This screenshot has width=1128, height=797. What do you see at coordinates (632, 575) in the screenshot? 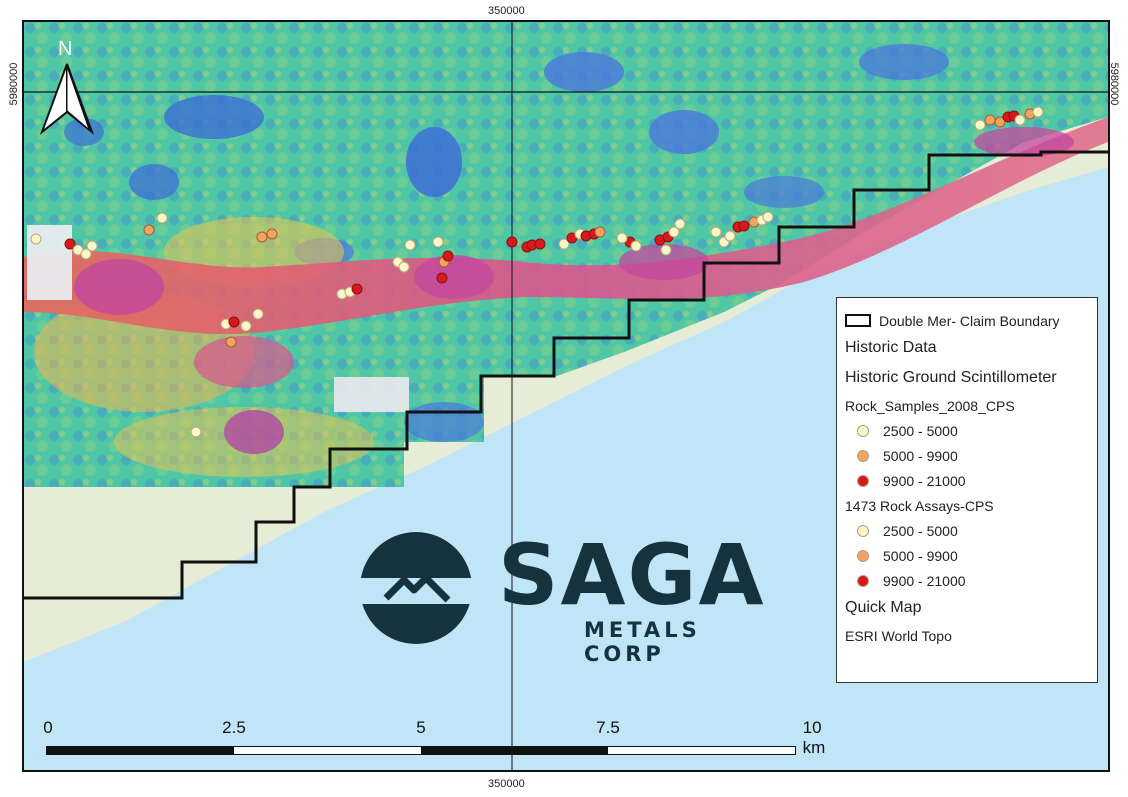
I see `logo-wordmark: SAGA` at bounding box center [632, 575].